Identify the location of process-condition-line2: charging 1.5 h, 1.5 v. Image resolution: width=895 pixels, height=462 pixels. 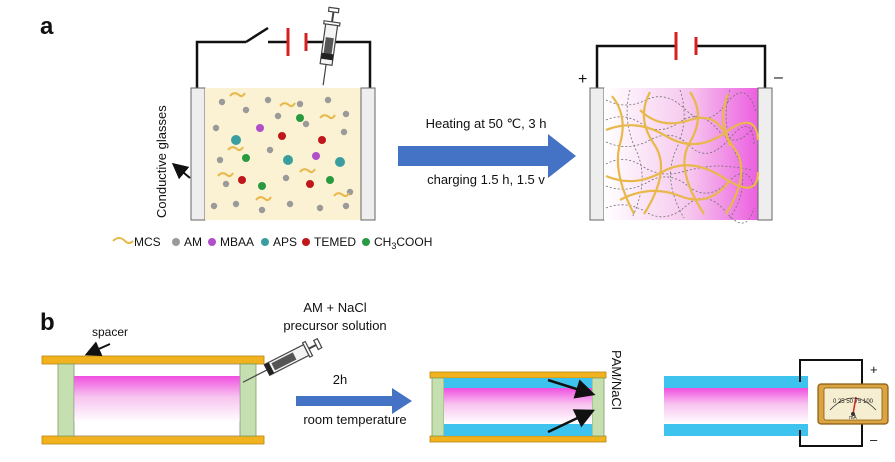
(486, 179).